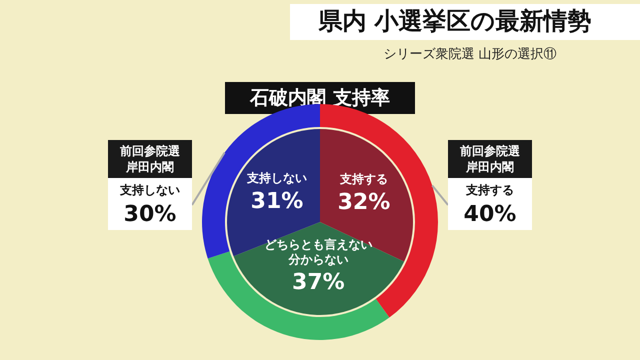 The height and width of the screenshot is (360, 640). Describe the element at coordinates (490, 214) in the screenshot. I see `data-label: 40%` at that location.